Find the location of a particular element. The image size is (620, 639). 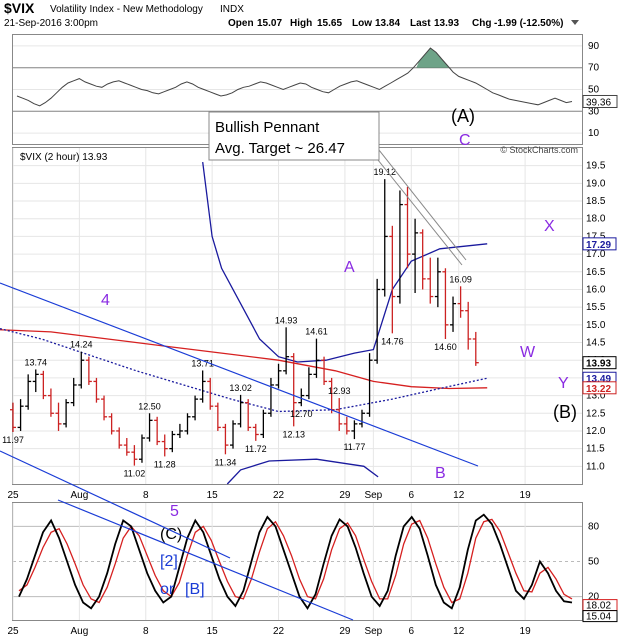

price-badge-text: 13.49 is located at coordinates (598, 379).